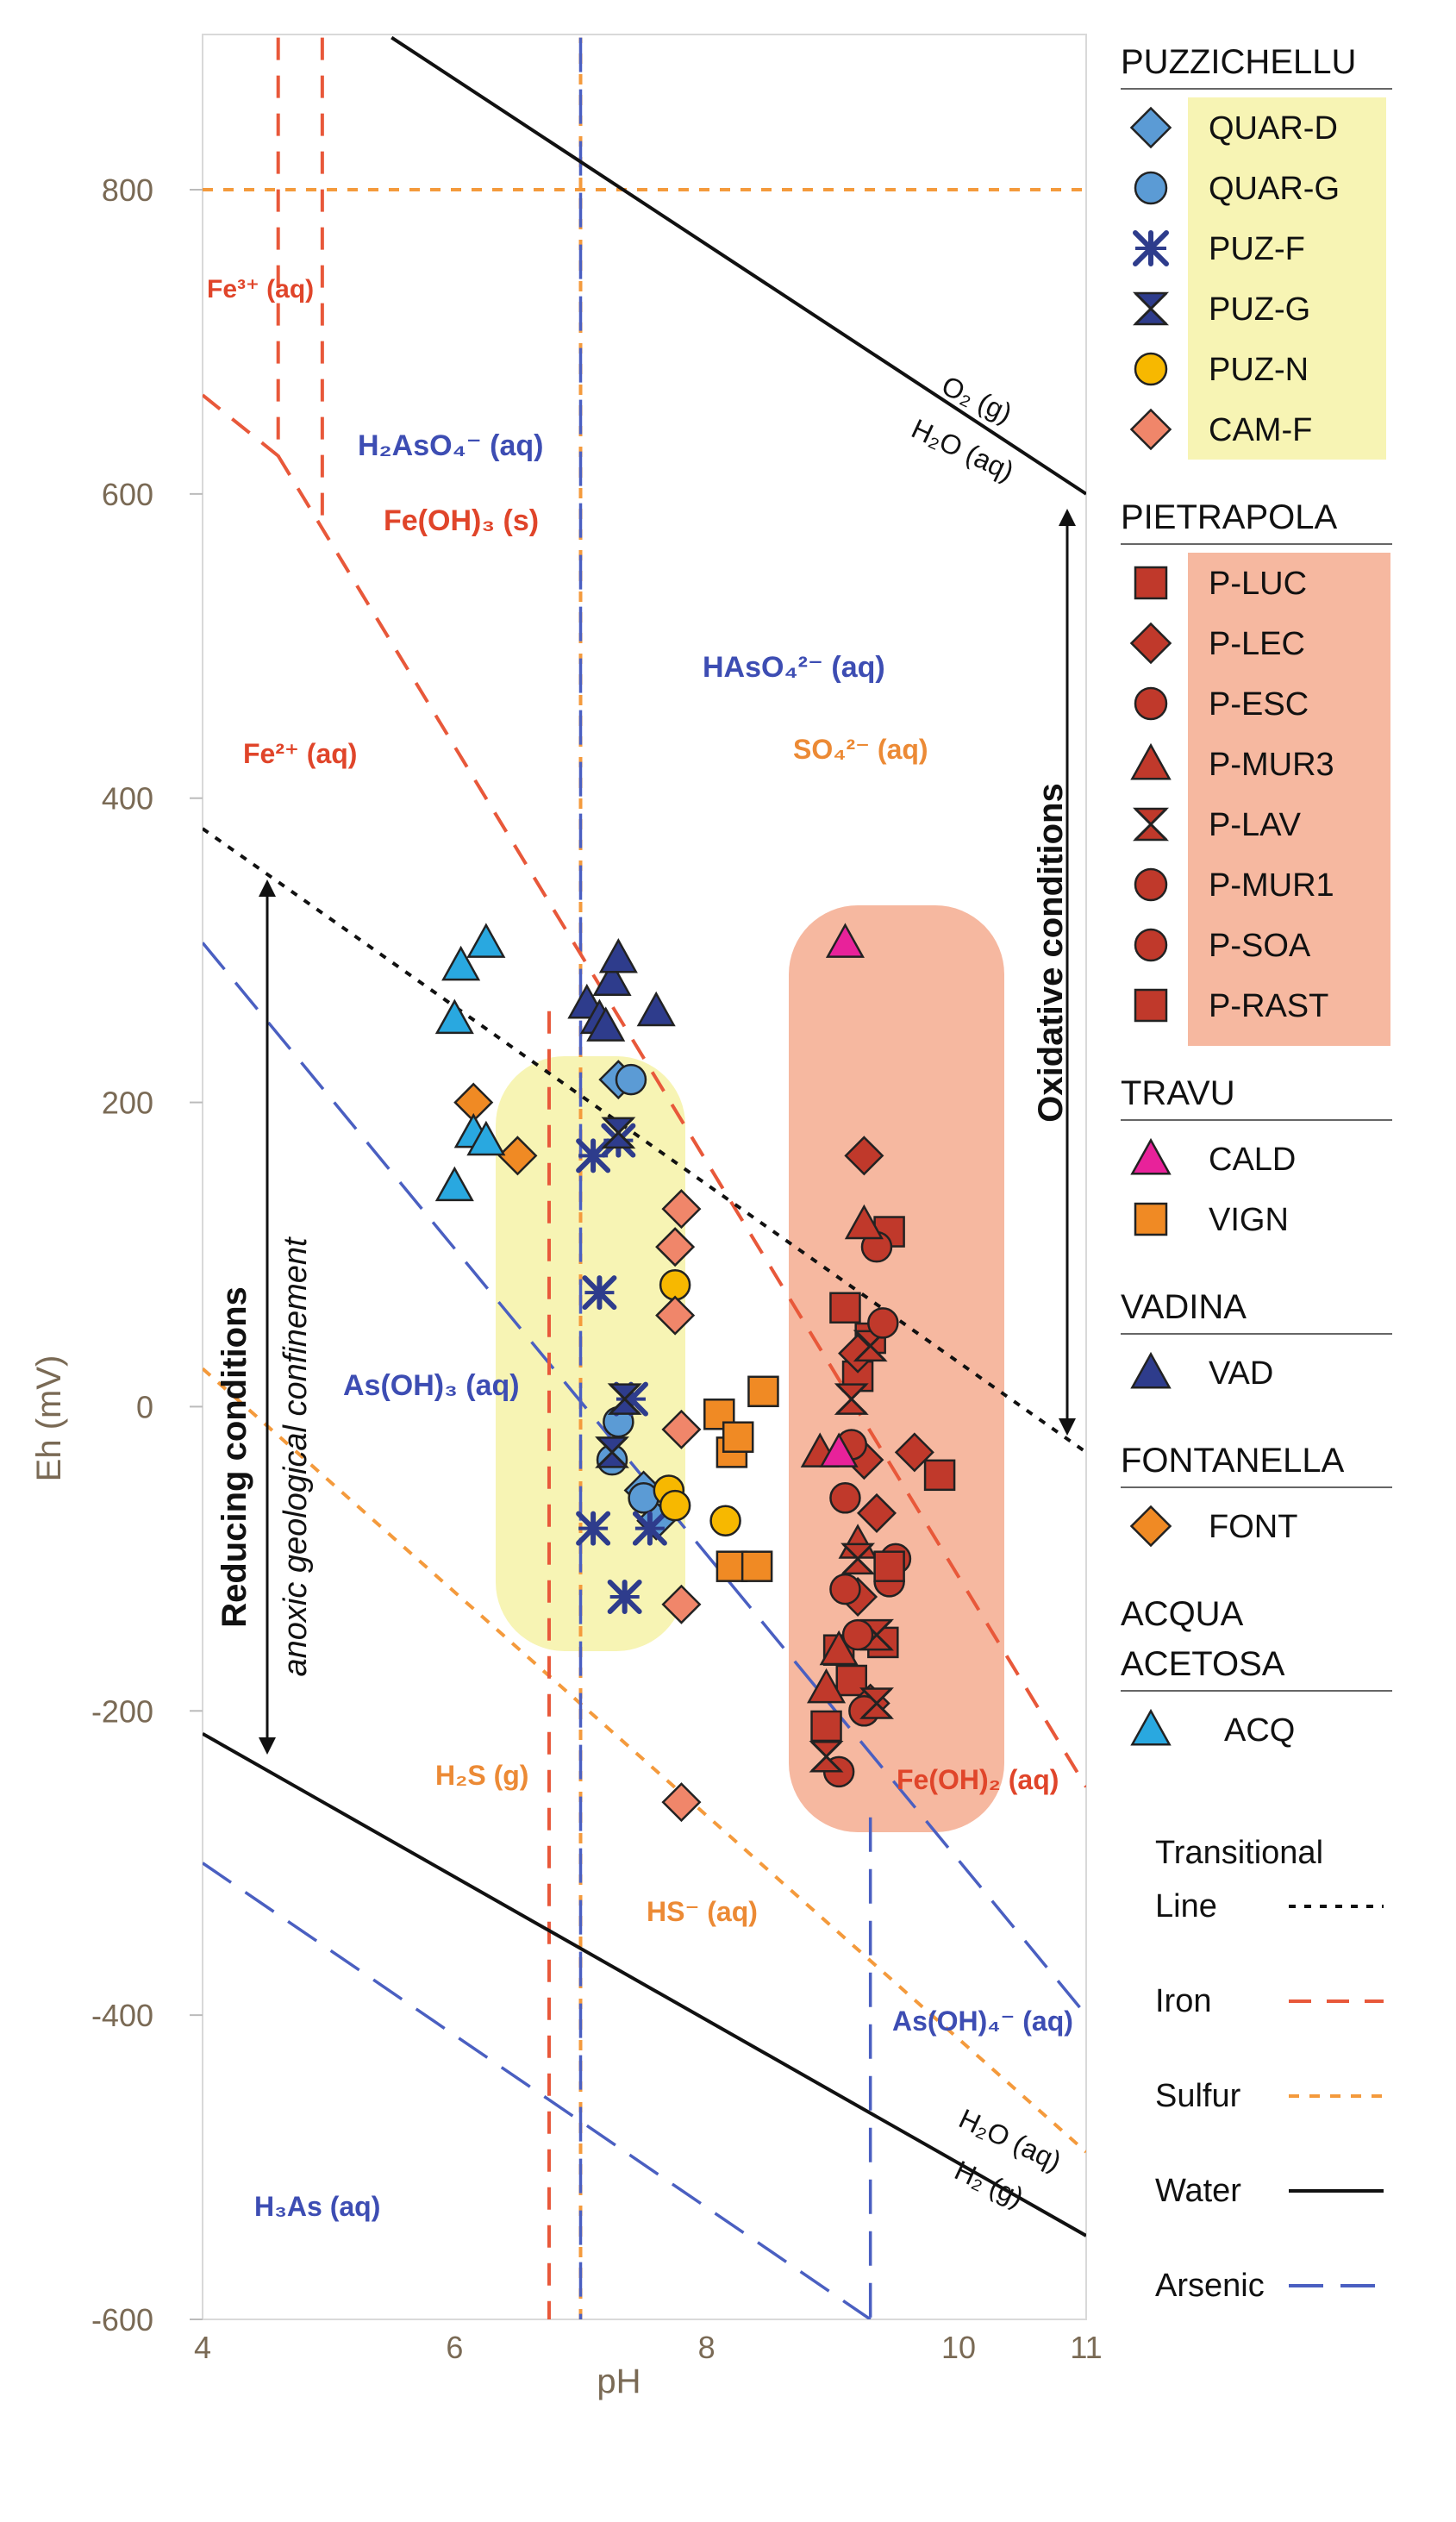 This screenshot has height=2522, width=1456. What do you see at coordinates (1151, 188) in the screenshot?
I see `legend-marker-quar-g` at bounding box center [1151, 188].